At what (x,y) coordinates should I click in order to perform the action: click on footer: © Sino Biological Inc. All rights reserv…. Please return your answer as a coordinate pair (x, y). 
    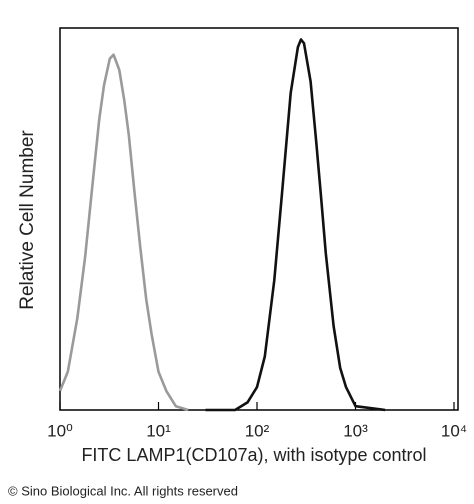
    Looking at the image, I should click on (123, 490).